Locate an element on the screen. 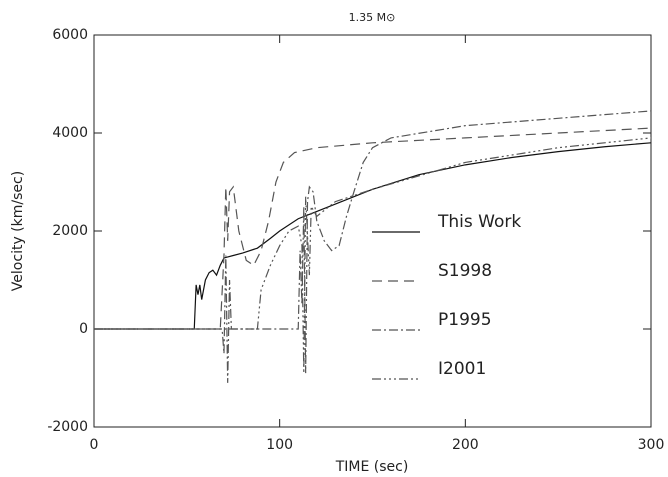  legend-label: S1998 is located at coordinates (465, 271).